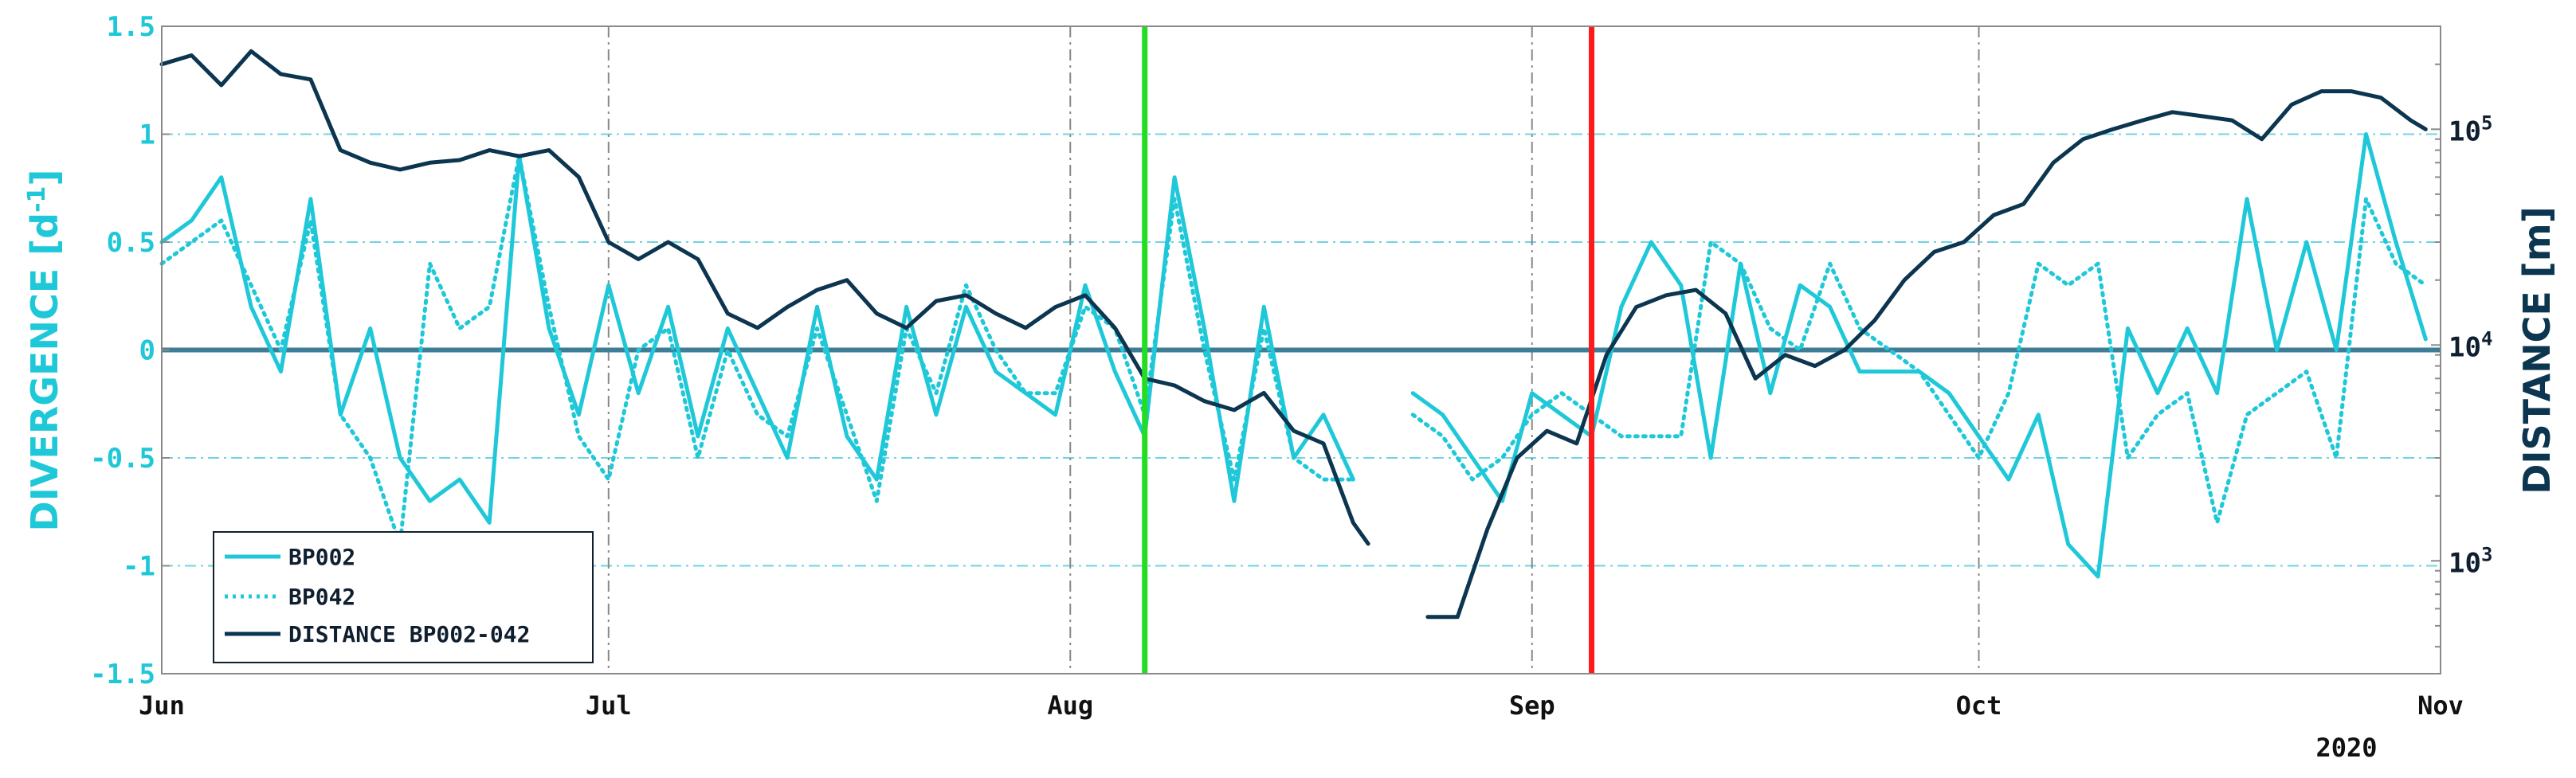 This screenshot has height=778, width=2576. Describe the element at coordinates (147, 351) in the screenshot. I see `left-tick-label: 0` at that location.